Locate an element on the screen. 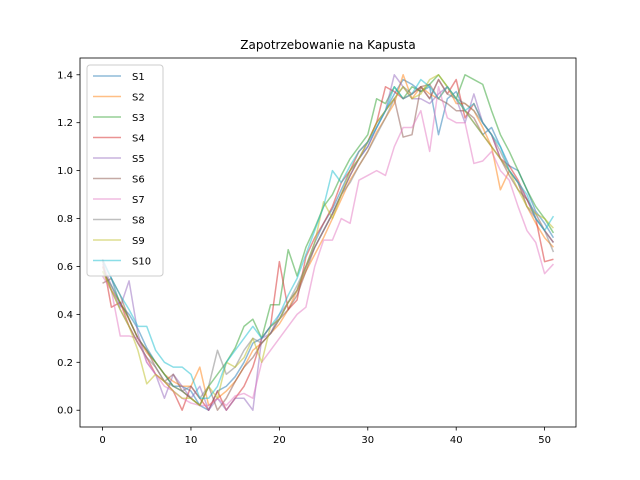 Image resolution: width=640 pixels, height=480 pixels. x-tick-label: 50 is located at coordinates (544, 440).